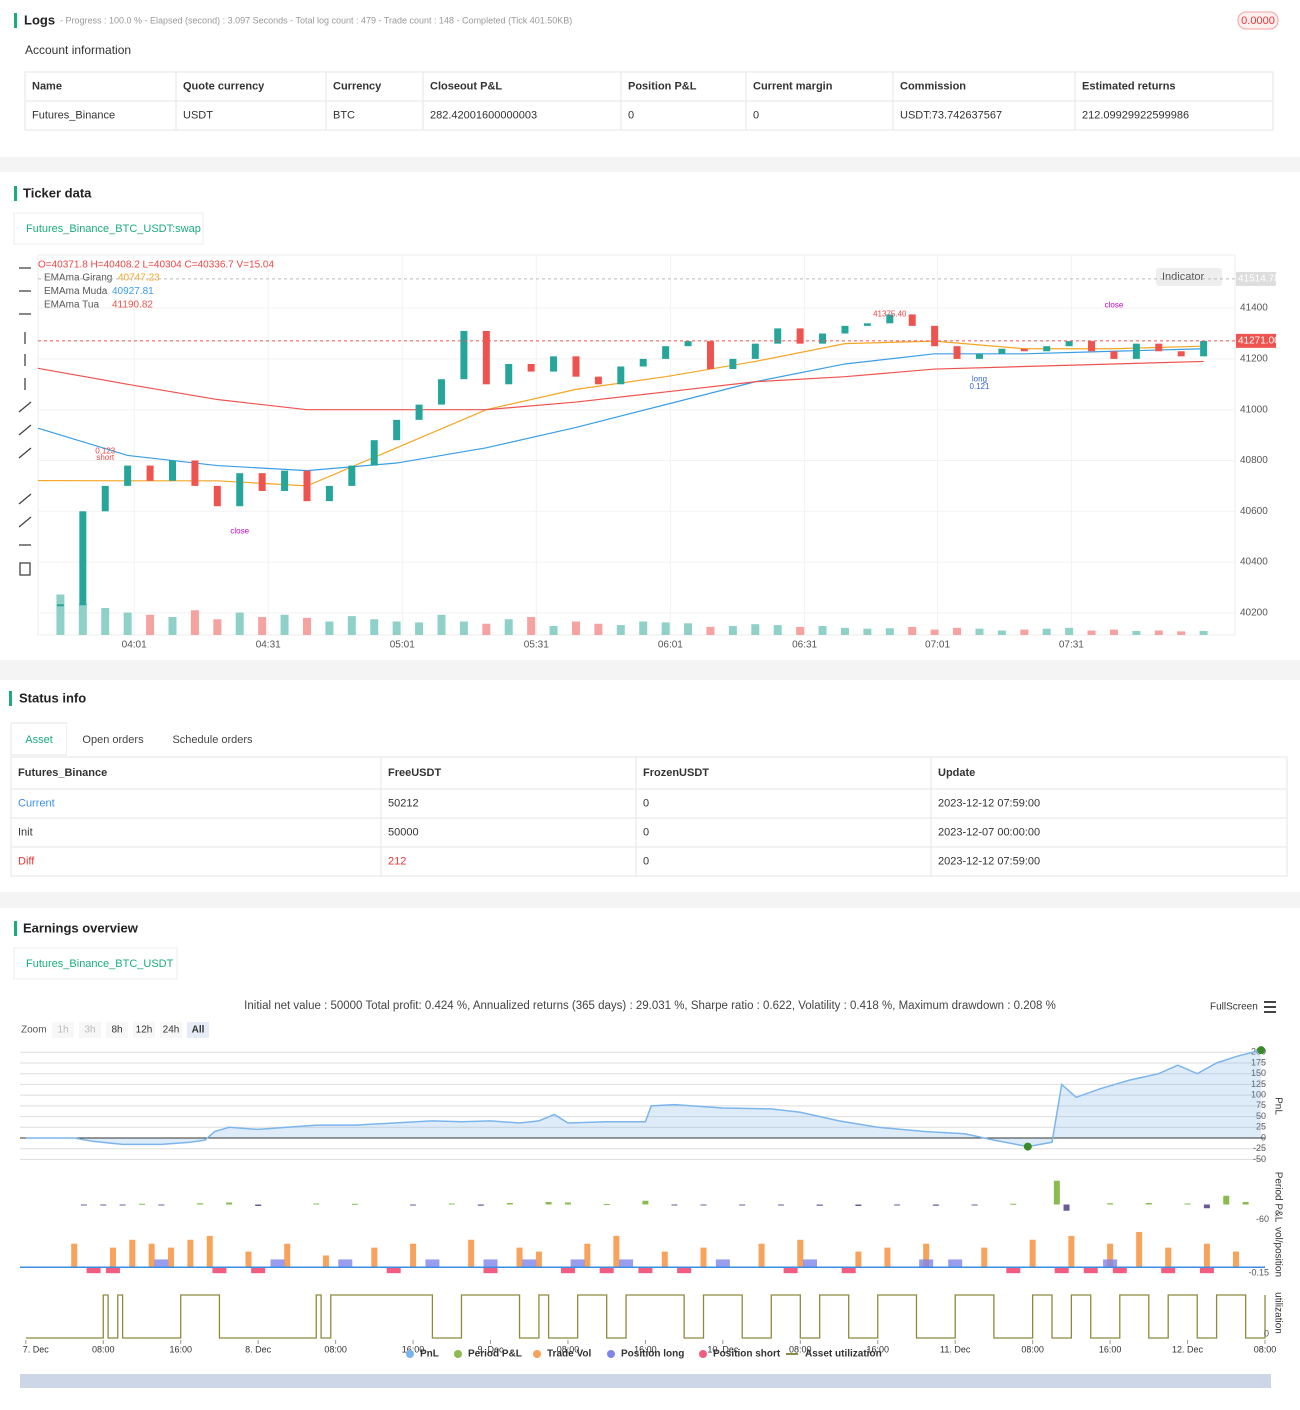 The height and width of the screenshot is (1410, 1300). What do you see at coordinates (25, 421) in the screenshot?
I see `toolbar` at bounding box center [25, 421].